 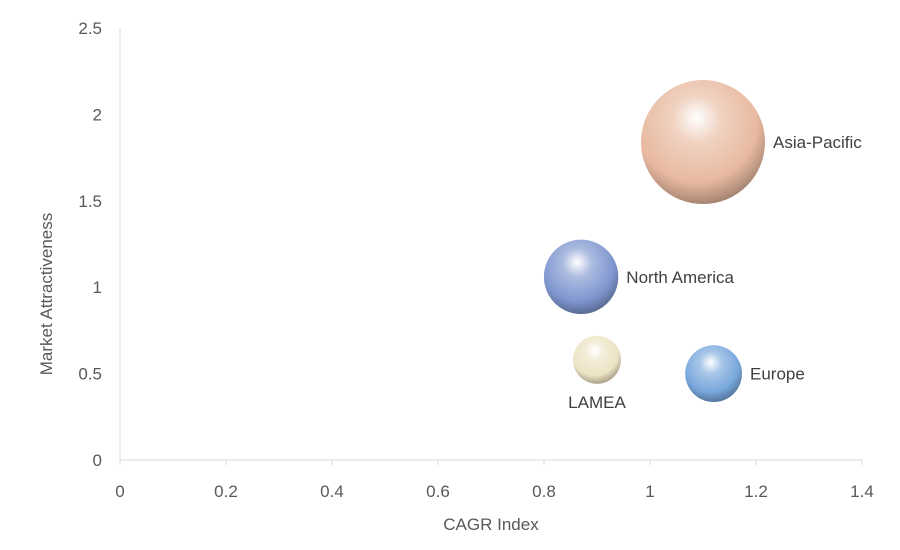 What do you see at coordinates (654, 241) in the screenshot?
I see `bubble-layer` at bounding box center [654, 241].